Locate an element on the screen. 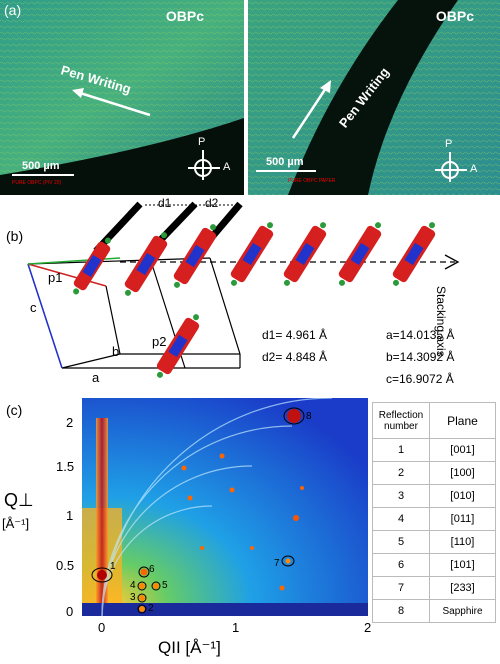 The height and width of the screenshot is (664, 500). table-row: 5 [110] is located at coordinates (434, 542).